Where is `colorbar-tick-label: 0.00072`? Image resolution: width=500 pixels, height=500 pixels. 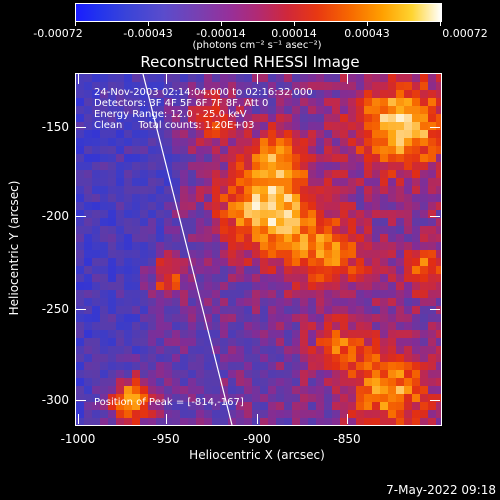 colorbar-tick-label: 0.00072 is located at coordinates (465, 33).